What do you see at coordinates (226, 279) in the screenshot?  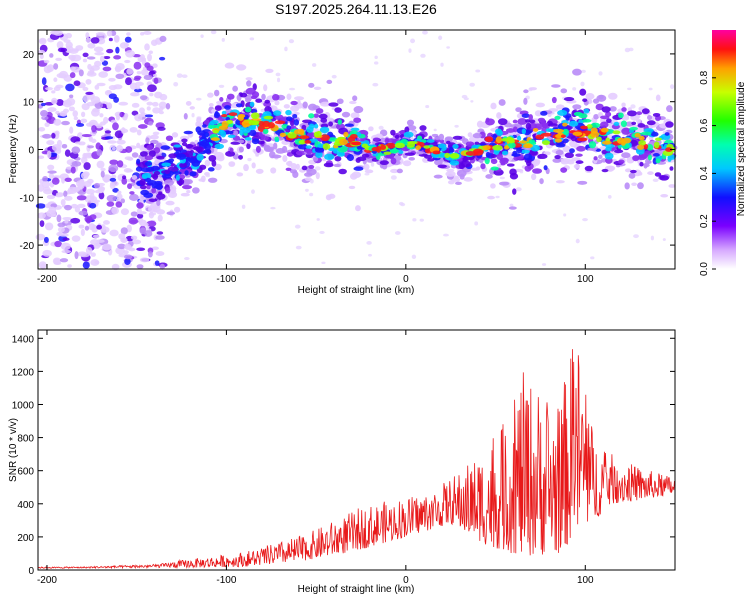 I see `spectrogram-x-tick-label: -100` at bounding box center [226, 279].